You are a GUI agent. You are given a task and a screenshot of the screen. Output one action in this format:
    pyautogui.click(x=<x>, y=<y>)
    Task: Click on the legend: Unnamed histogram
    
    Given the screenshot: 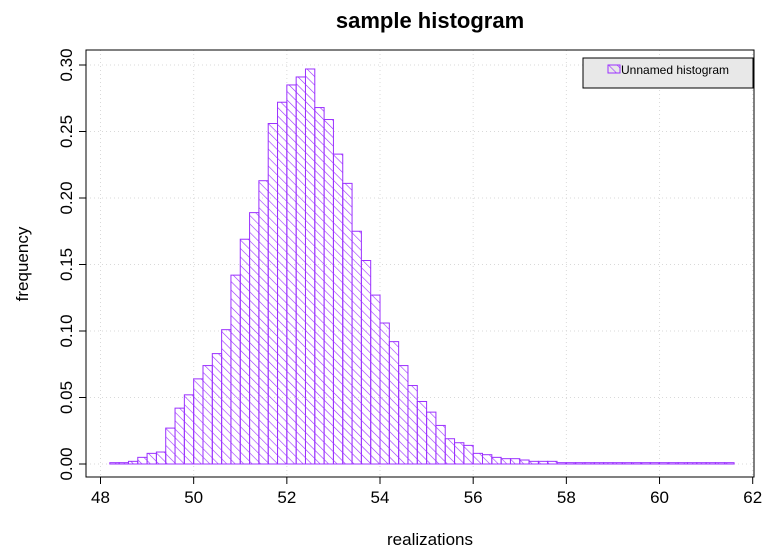 What is the action you would take?
    pyautogui.click(x=668, y=73)
    